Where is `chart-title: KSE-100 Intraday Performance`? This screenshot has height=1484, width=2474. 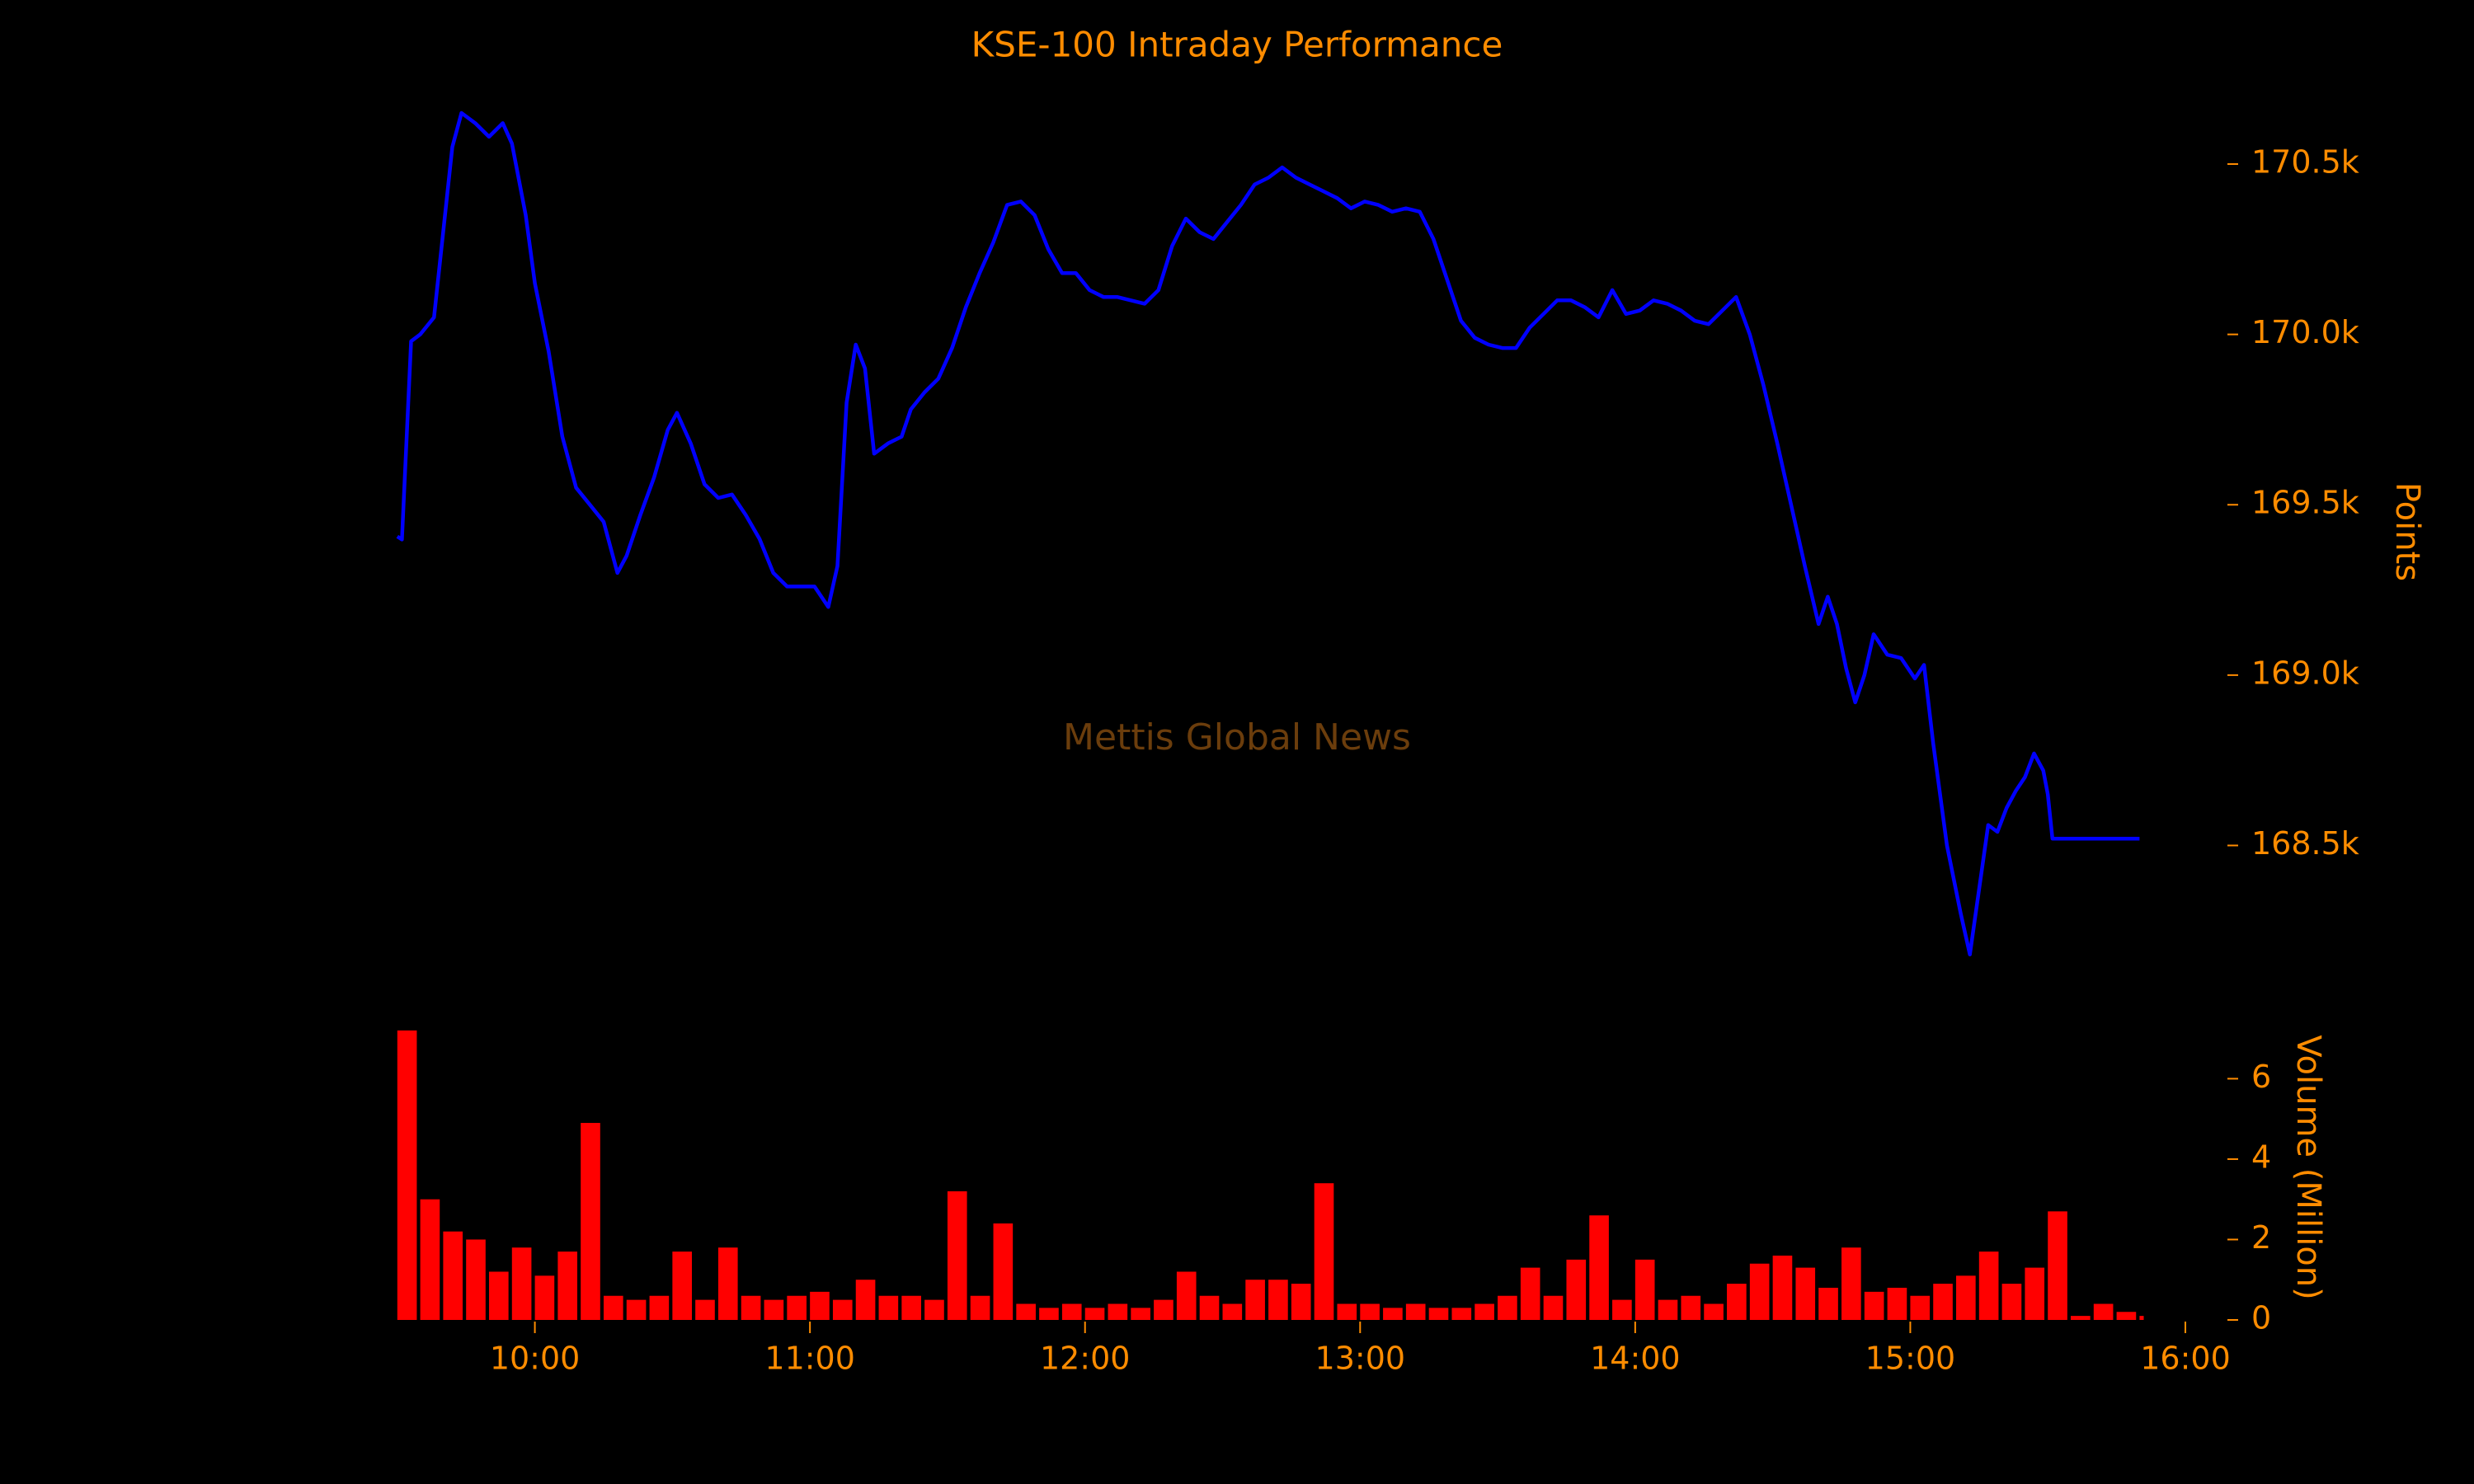
chart-title: KSE-100 Intraday Performance is located at coordinates (1237, 45).